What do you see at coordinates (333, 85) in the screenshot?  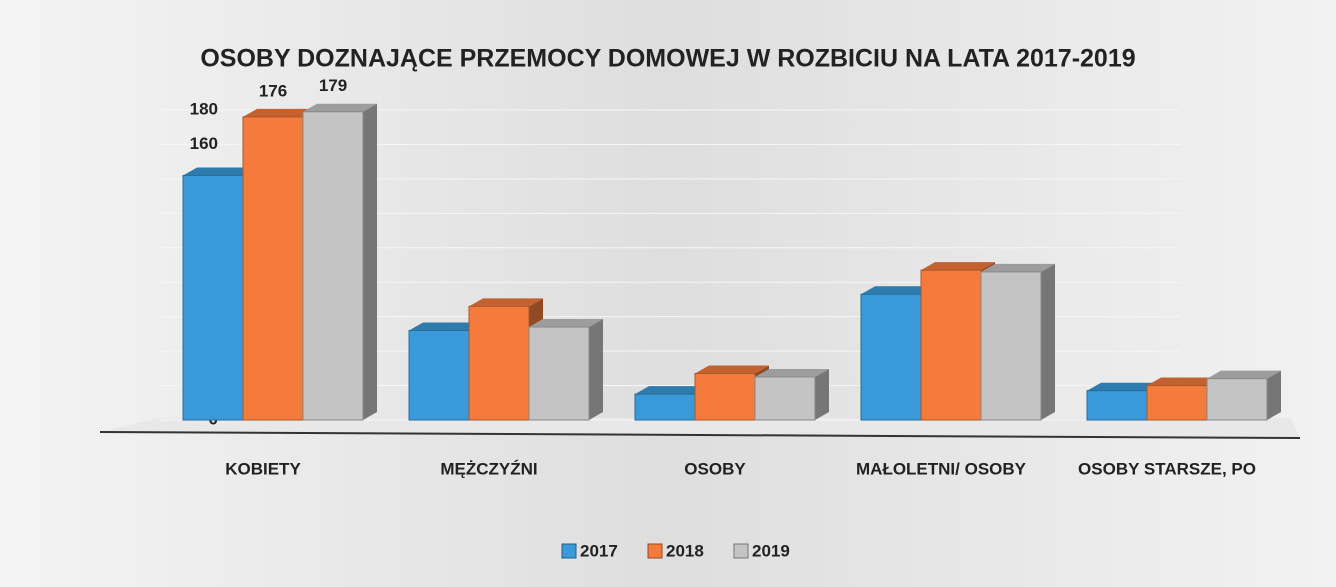 I see `data-label: 179` at bounding box center [333, 85].